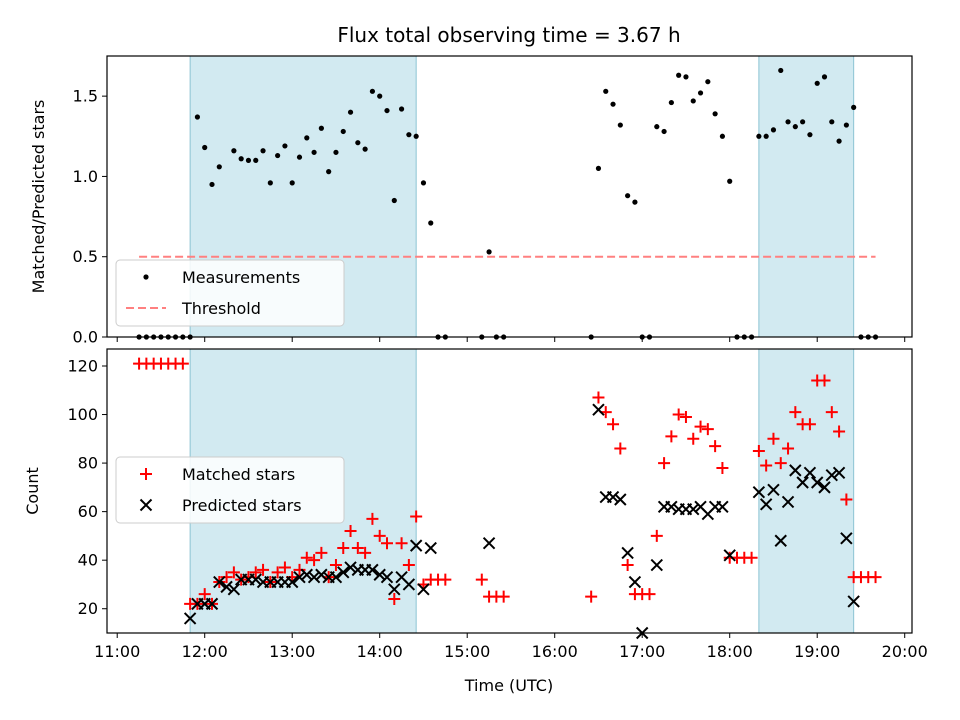 This screenshot has height=720, width=960. What do you see at coordinates (508, 35) in the screenshot?
I see `chart-title: Flux total observing time = 3.67 h` at bounding box center [508, 35].